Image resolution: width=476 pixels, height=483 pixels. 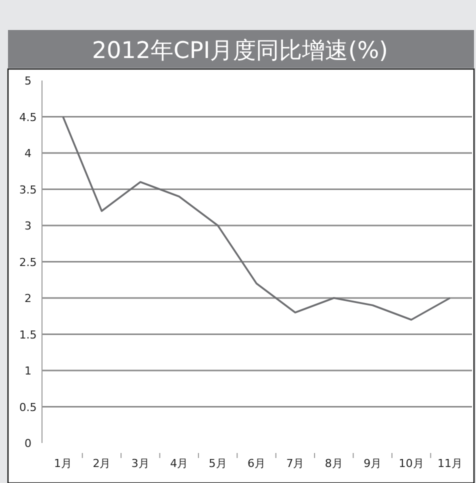 I want to click on y-tick-label: 3.5, so click(x=28, y=189).